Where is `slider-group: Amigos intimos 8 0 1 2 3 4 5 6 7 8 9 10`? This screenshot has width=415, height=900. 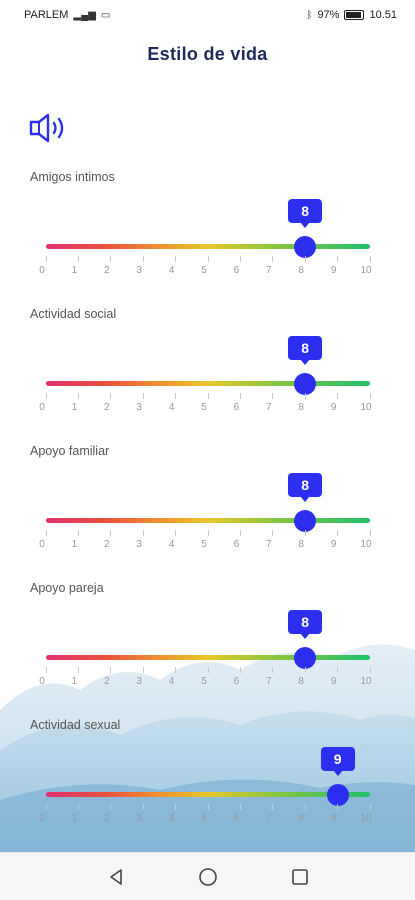
slider-group: Amigos intimos 8 0 1 2 3 4 5 6 7 8 9 10 is located at coordinates (207, 230).